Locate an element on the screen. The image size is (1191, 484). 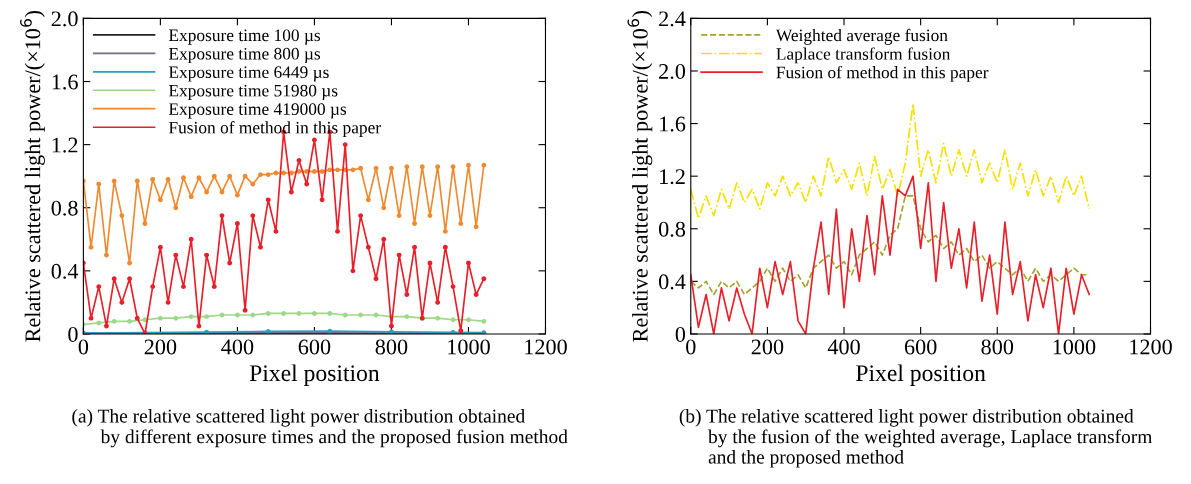
legend-label: Exposure time 100 µs is located at coordinates (244, 37).